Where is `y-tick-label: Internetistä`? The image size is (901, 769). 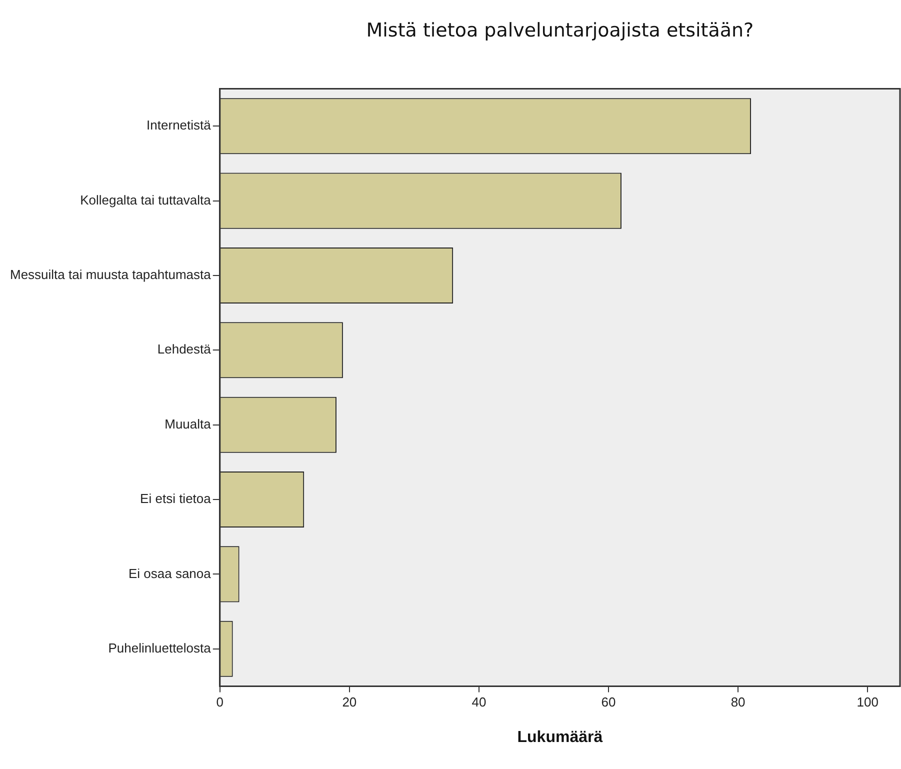
y-tick-label: Internetistä is located at coordinates (179, 125).